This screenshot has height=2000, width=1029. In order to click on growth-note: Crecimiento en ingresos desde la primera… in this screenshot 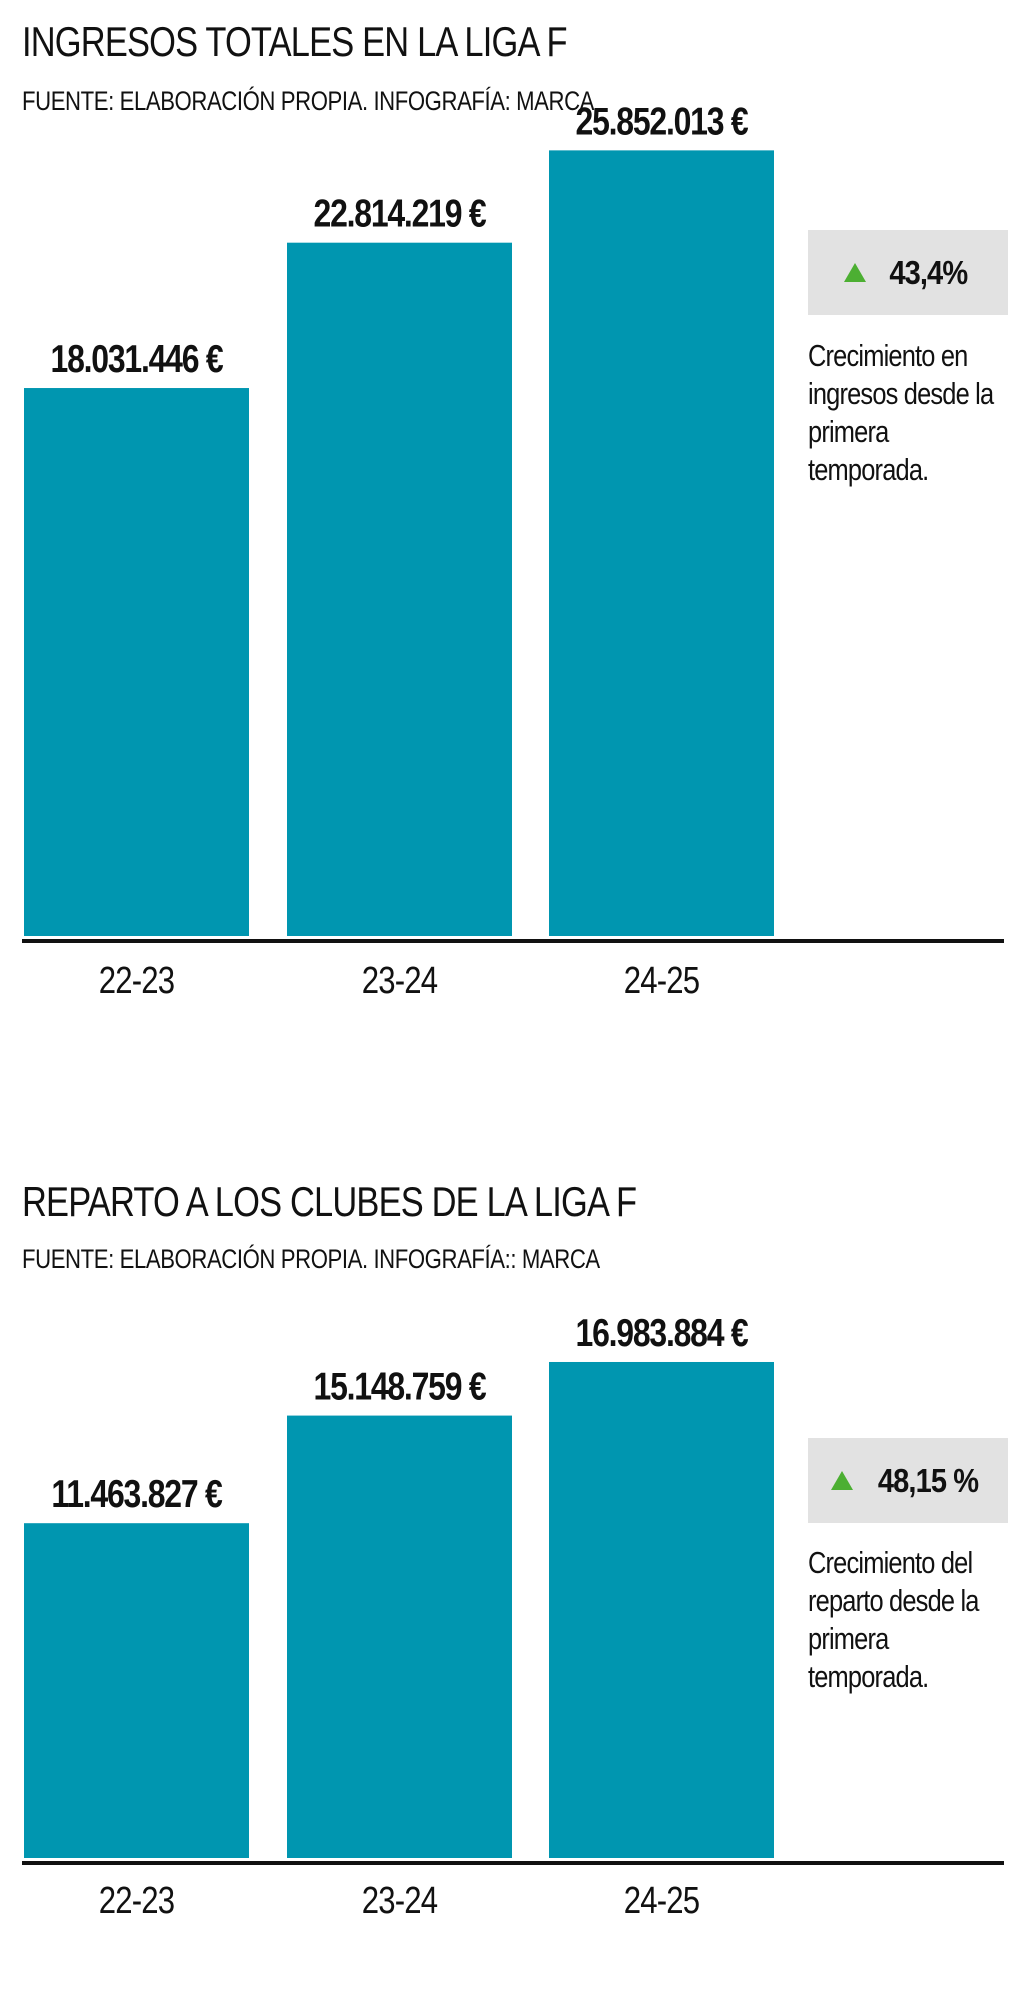, I will do `click(915, 413)`.